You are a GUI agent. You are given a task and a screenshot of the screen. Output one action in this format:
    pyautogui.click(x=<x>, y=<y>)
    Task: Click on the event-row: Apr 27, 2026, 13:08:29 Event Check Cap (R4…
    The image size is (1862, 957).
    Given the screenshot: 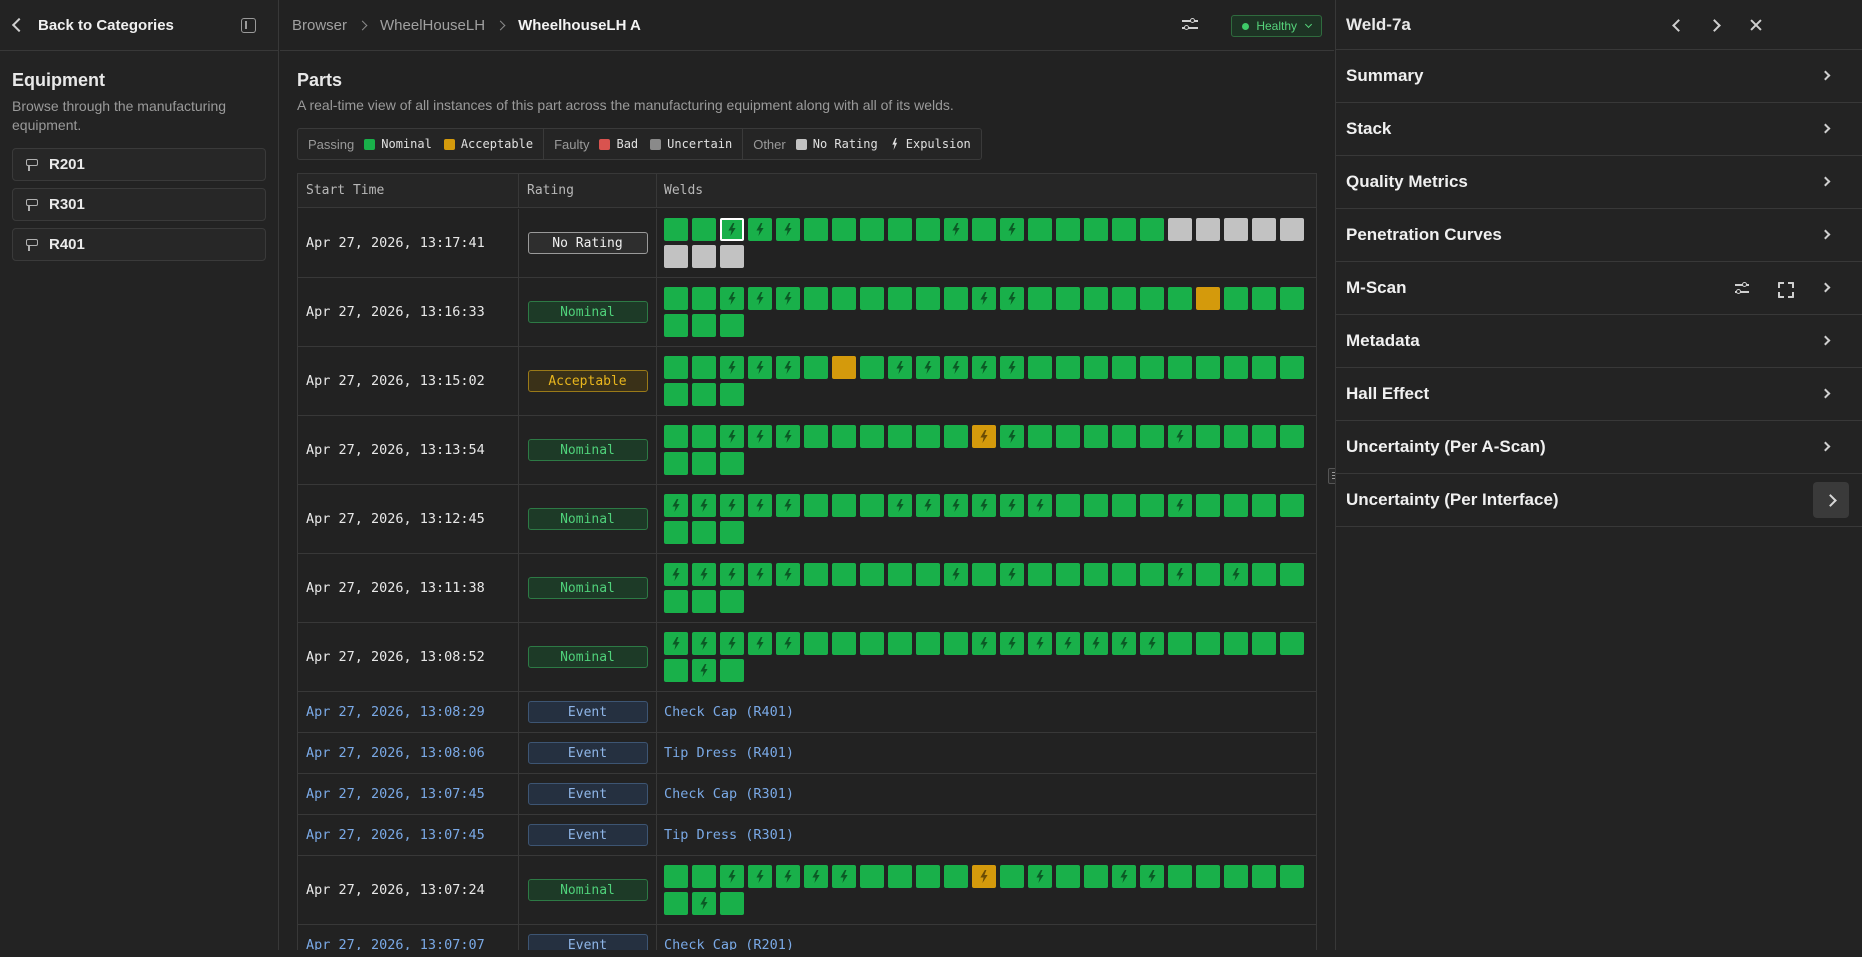 What is the action you would take?
    pyautogui.click(x=807, y=712)
    